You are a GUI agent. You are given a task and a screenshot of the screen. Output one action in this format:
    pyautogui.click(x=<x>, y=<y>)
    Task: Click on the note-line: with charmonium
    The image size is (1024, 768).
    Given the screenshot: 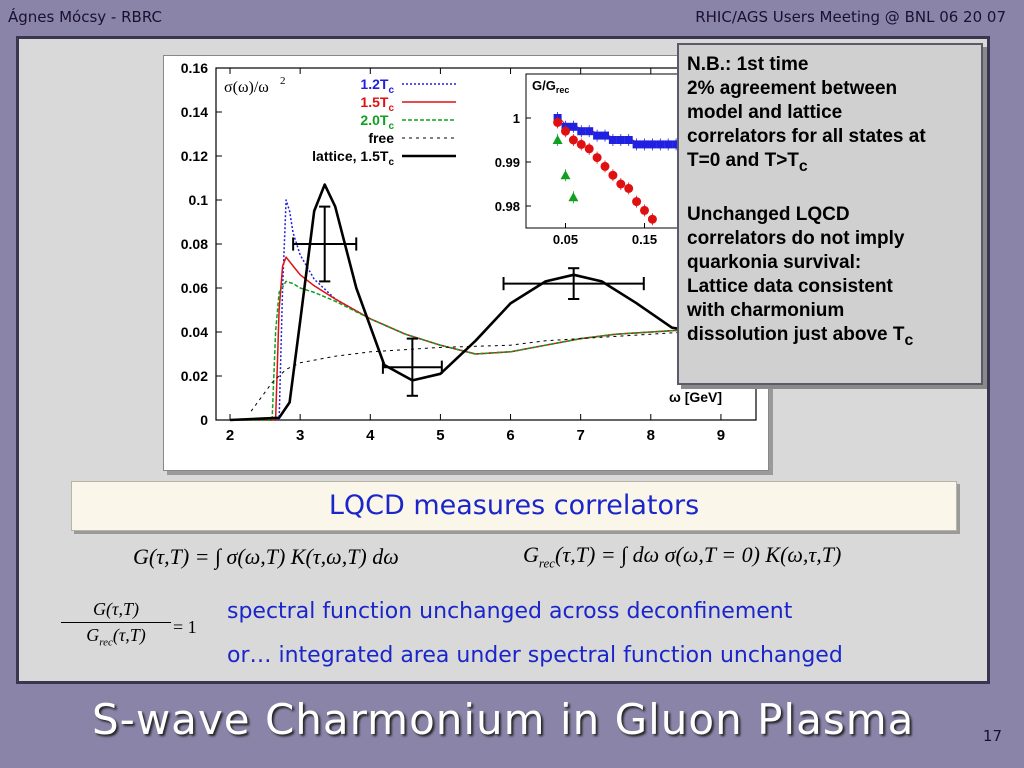 What is the action you would take?
    pyautogui.click(x=766, y=310)
    